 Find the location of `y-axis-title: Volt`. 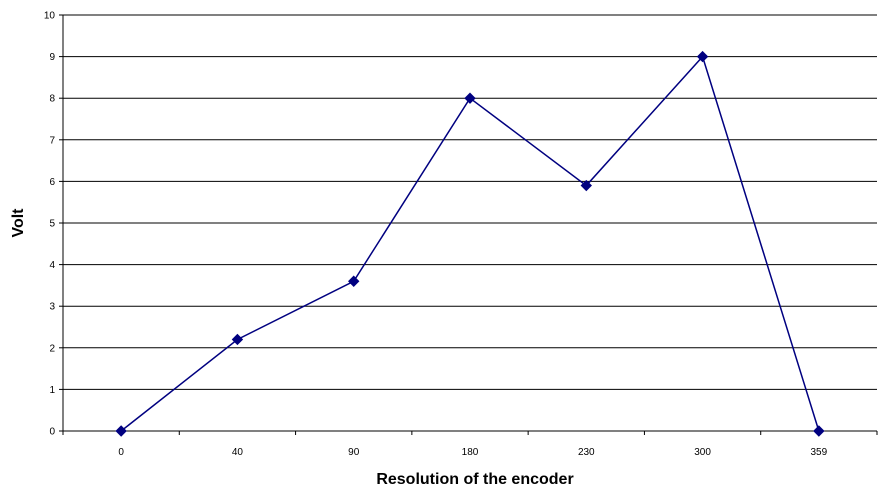

y-axis-title: Volt is located at coordinates (18, 223).